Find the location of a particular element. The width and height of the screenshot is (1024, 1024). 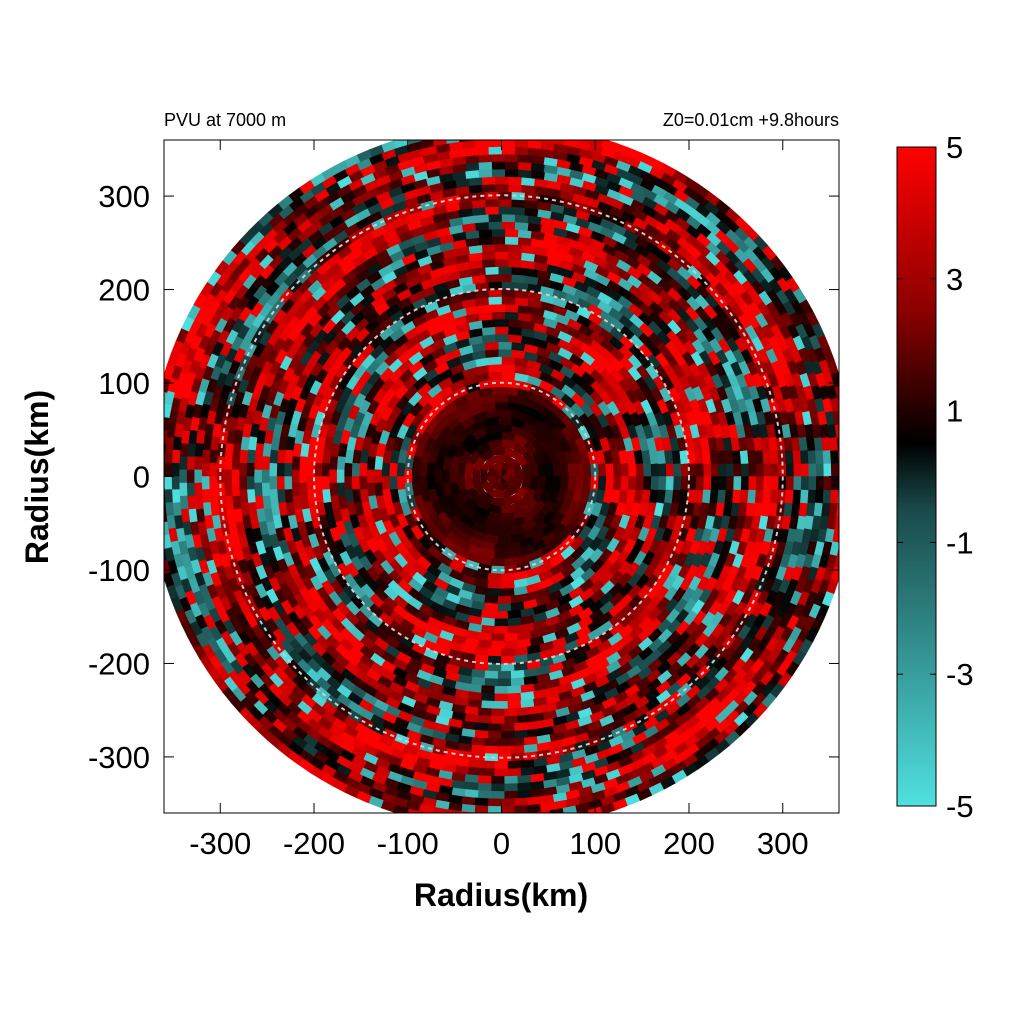

colorbar-tick-label: 3 is located at coordinates (954, 279).